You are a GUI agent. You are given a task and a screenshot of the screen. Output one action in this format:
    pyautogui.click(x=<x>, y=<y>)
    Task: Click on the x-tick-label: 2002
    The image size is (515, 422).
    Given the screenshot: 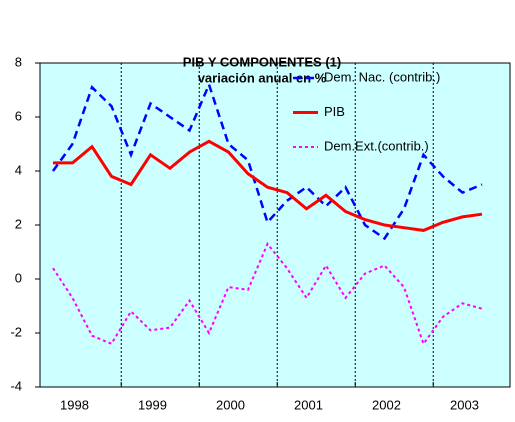 What is the action you would take?
    pyautogui.click(x=386, y=404)
    